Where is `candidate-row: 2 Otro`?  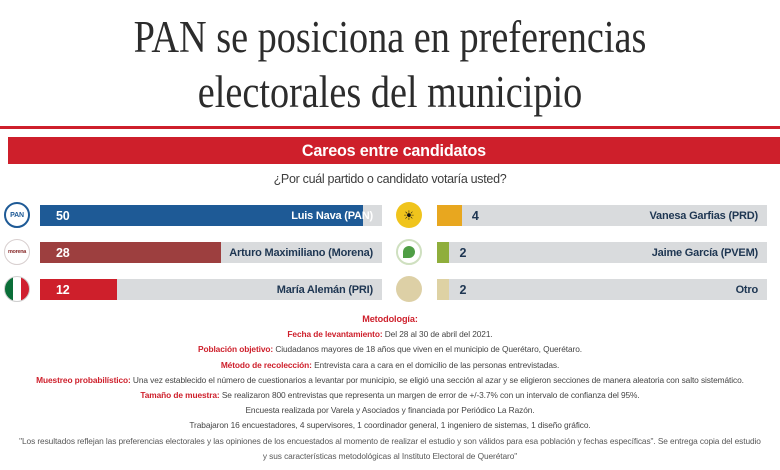 candidate-row: 2 Otro is located at coordinates (585, 289).